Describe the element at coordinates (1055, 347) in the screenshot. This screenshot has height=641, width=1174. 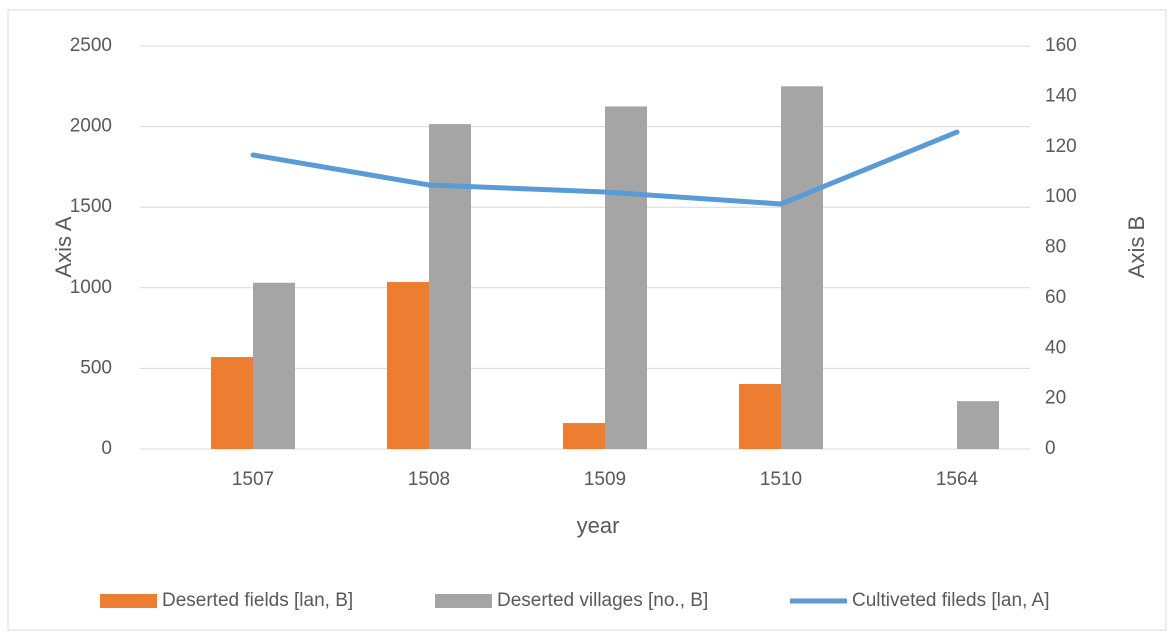
I see `y2-tick-label: 40` at that location.